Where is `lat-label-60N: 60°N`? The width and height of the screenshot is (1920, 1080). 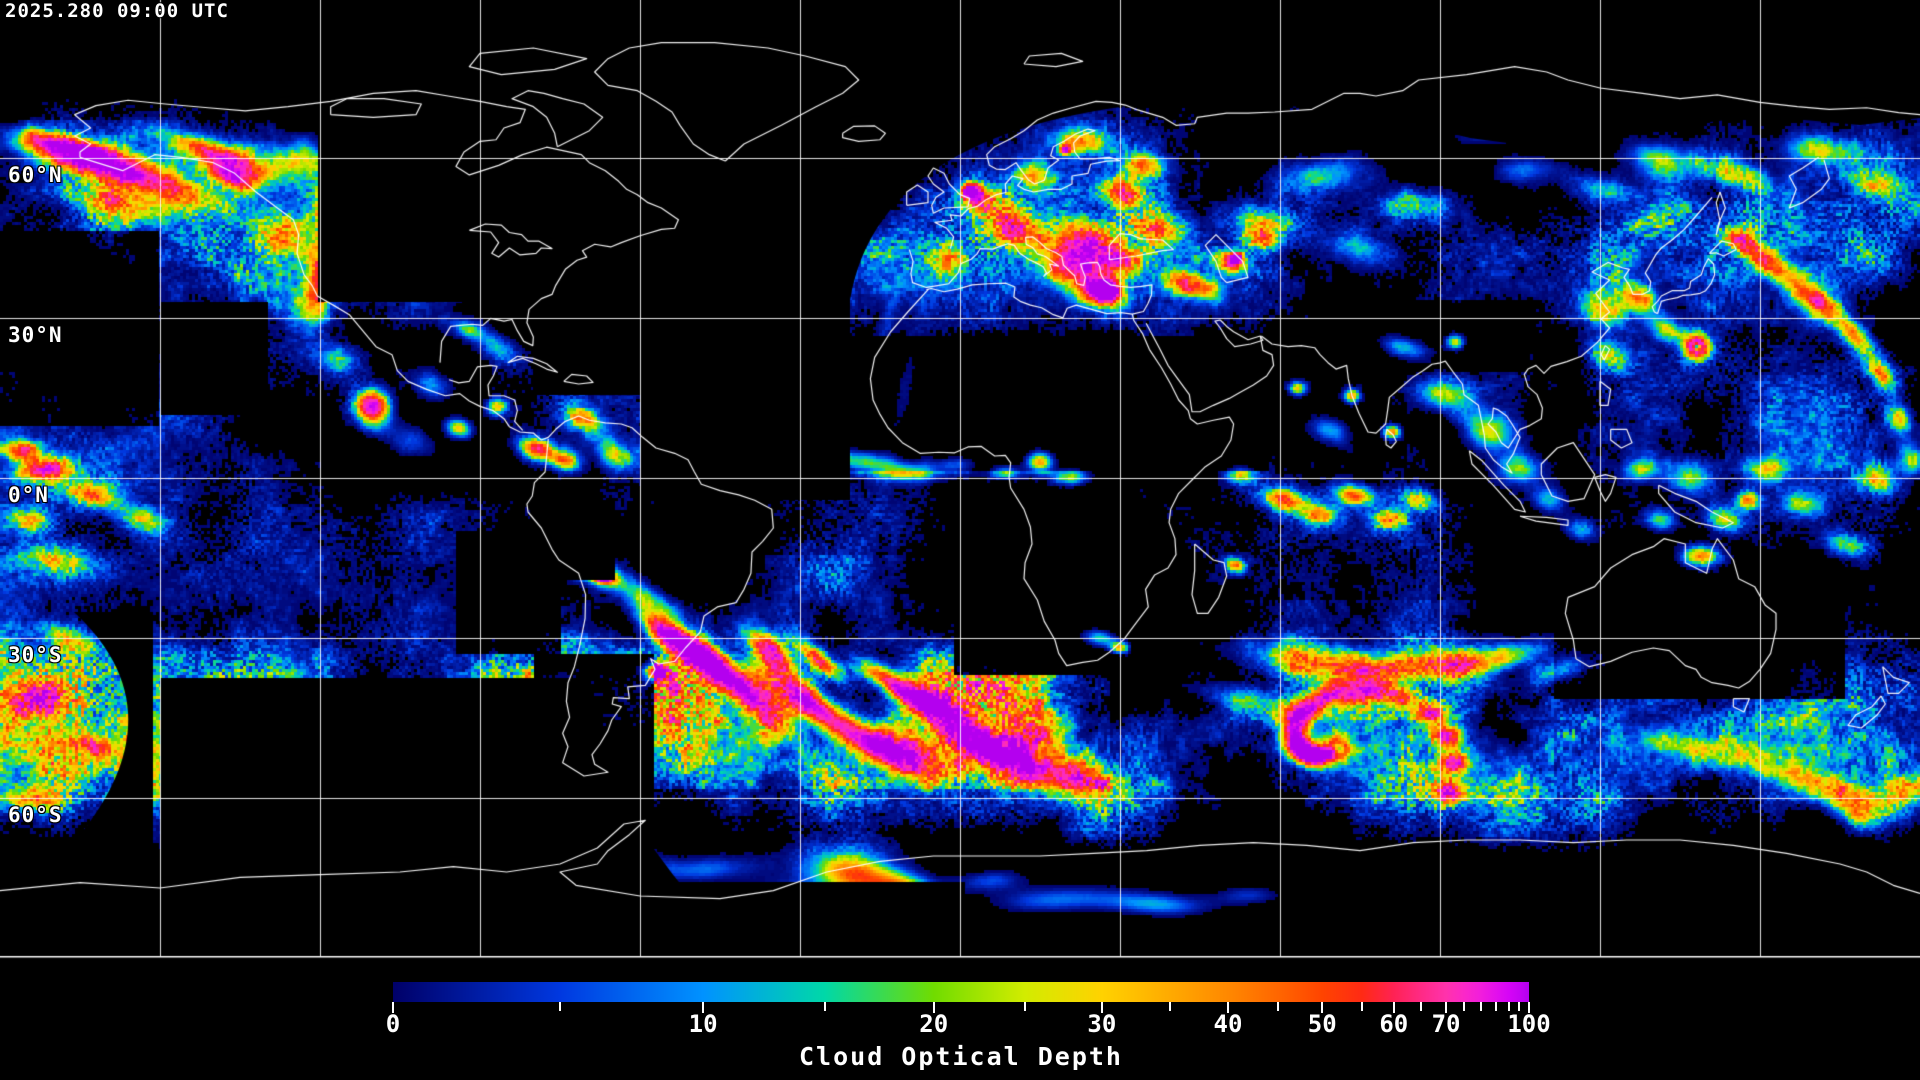 lat-label-60N: 60°N is located at coordinates (35, 175).